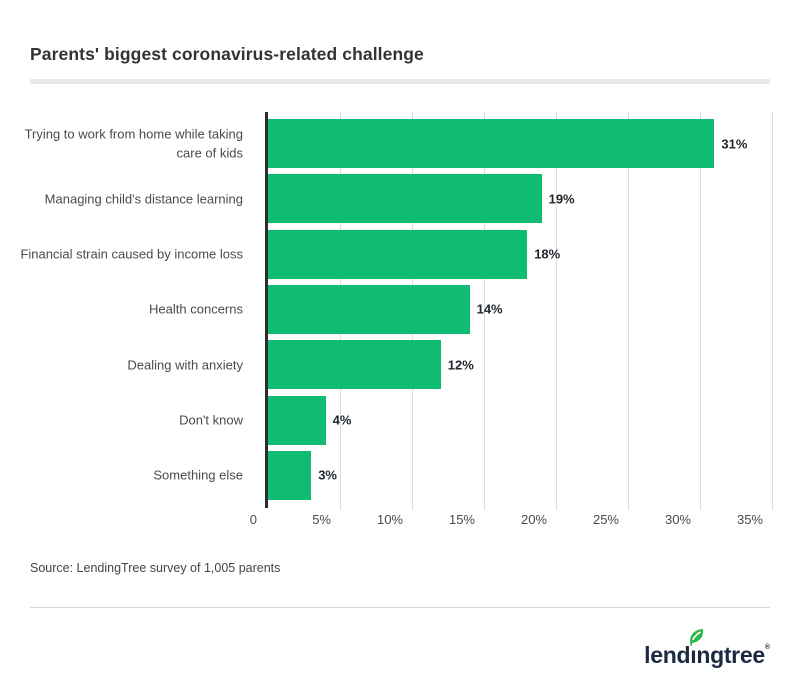 Image resolution: width=800 pixels, height=690 pixels. I want to click on x-tick-label: 15%, so click(461, 519).